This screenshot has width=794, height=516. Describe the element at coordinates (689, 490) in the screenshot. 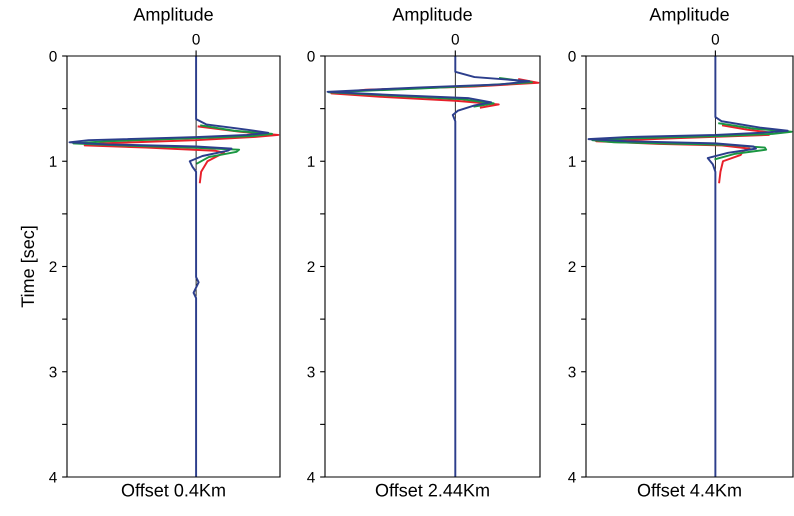

I see `x-axis-title: Offset 4.4Km` at that location.